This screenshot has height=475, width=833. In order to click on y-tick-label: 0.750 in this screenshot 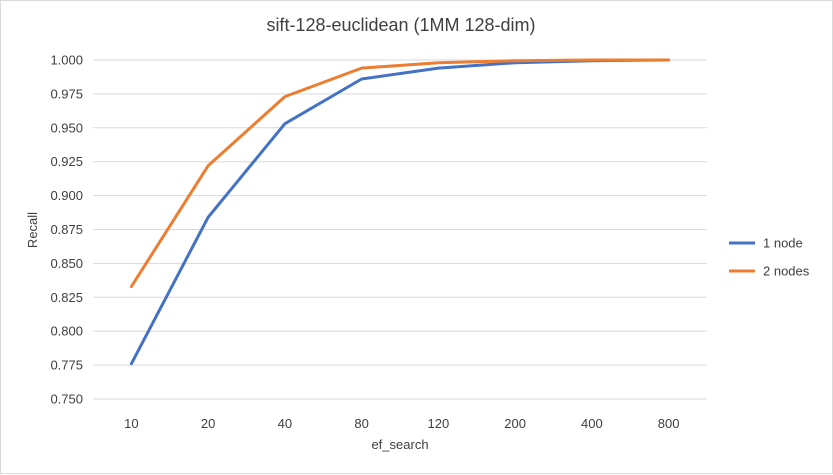, I will do `click(66, 399)`.